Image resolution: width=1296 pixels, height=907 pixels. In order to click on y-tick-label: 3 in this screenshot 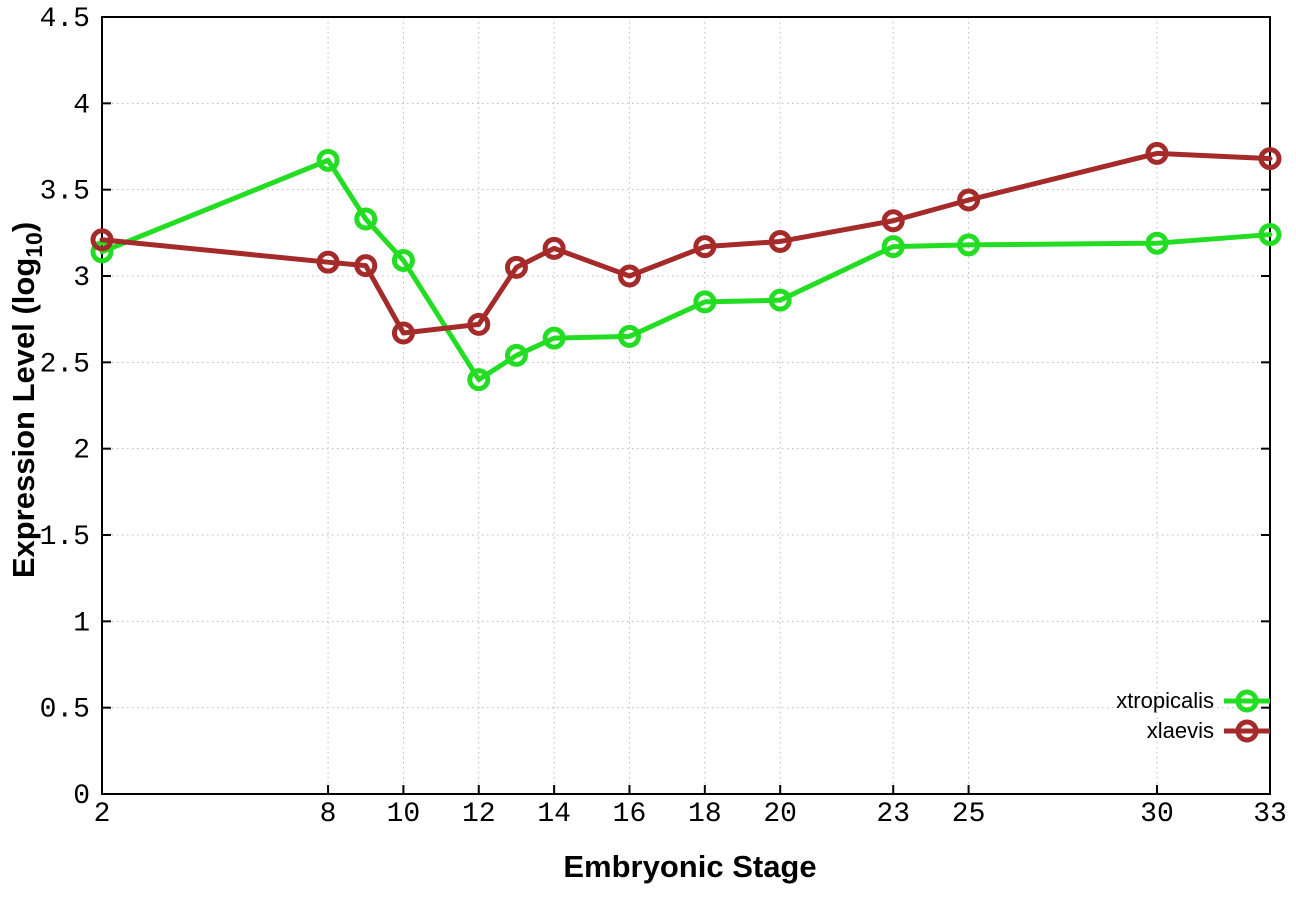, I will do `click(81, 278)`.